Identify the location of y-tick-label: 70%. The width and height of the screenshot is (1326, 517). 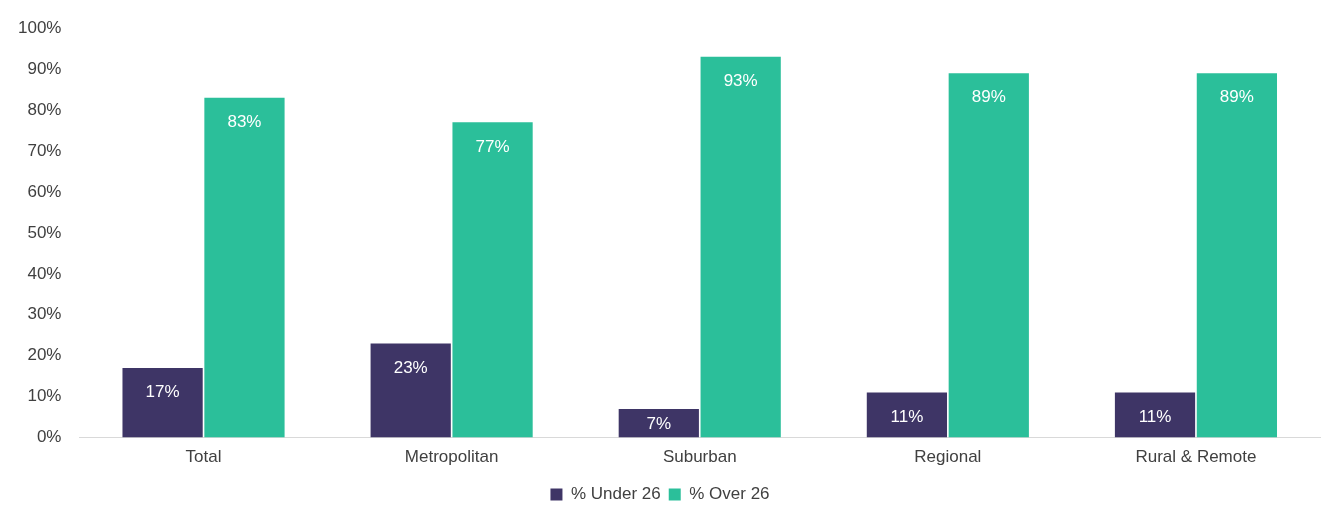
(44, 150).